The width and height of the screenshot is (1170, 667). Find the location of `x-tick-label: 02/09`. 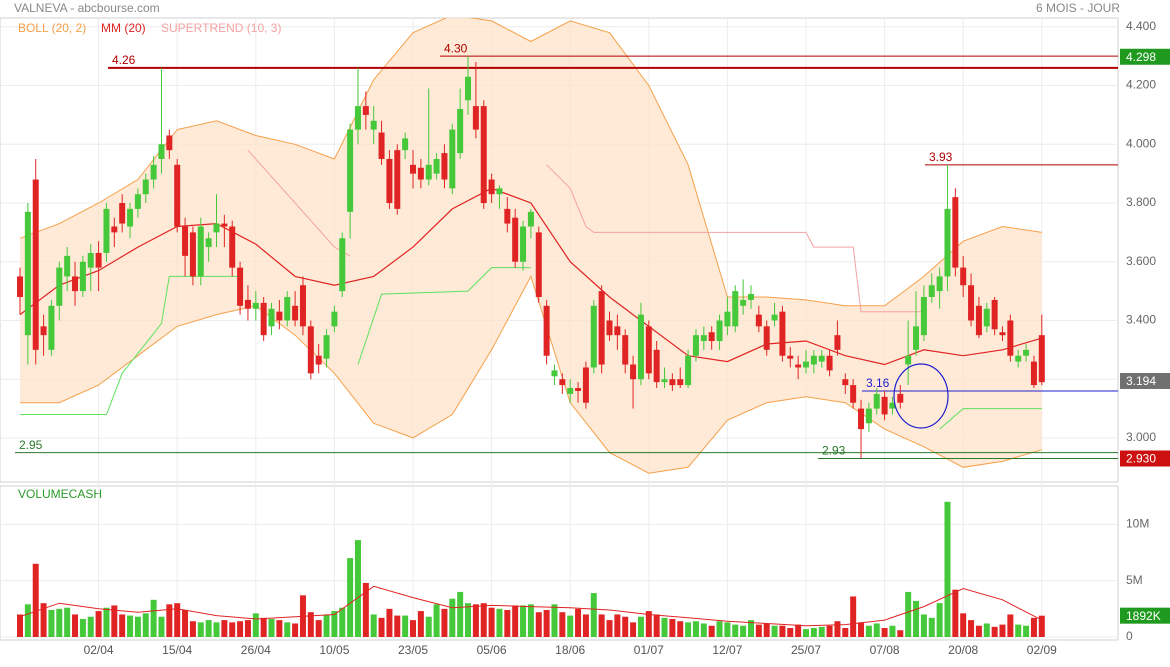

x-tick-label: 02/09 is located at coordinates (1042, 650).